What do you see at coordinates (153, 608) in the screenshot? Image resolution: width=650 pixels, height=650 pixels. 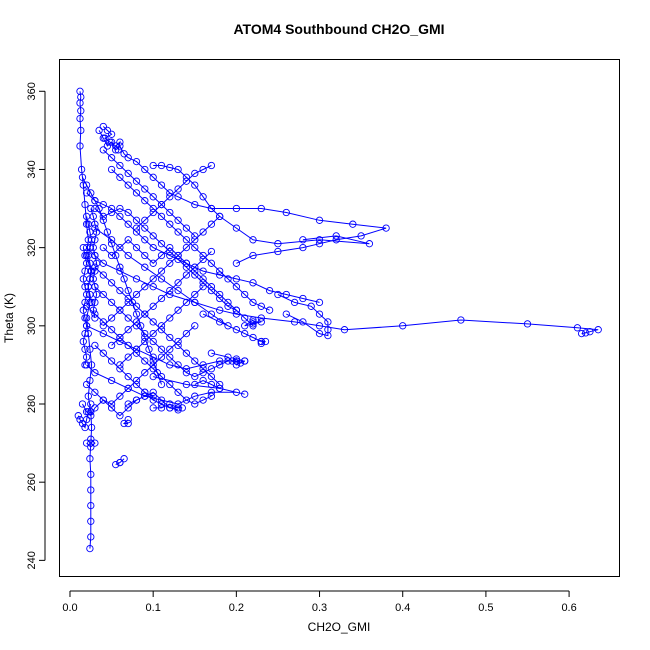 I see `x-tick-label: 0.1` at bounding box center [153, 608].